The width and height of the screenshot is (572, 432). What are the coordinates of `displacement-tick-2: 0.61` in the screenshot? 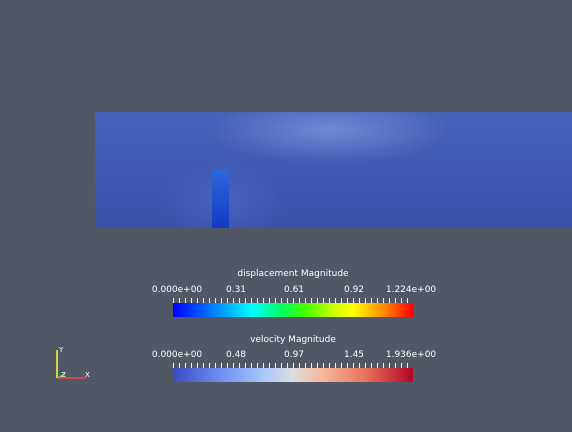 It's located at (294, 290).